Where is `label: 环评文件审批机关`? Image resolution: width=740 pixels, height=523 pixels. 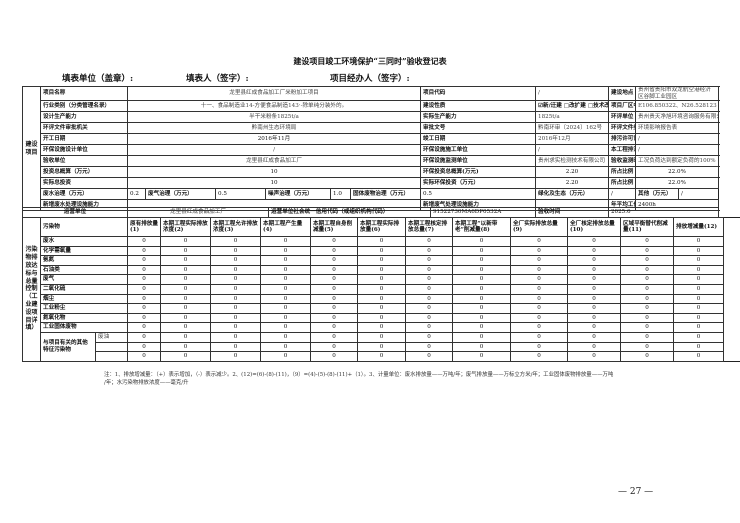
label: 环评文件审批机关 is located at coordinates (84, 128).